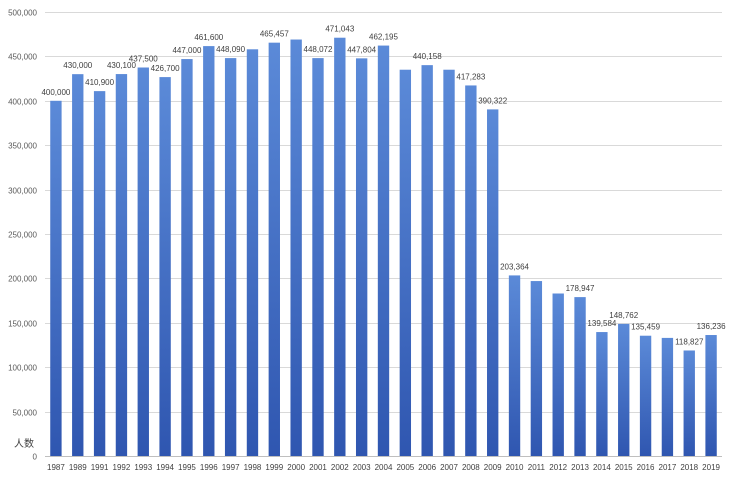  I want to click on data-label: 461,600, so click(208, 37).